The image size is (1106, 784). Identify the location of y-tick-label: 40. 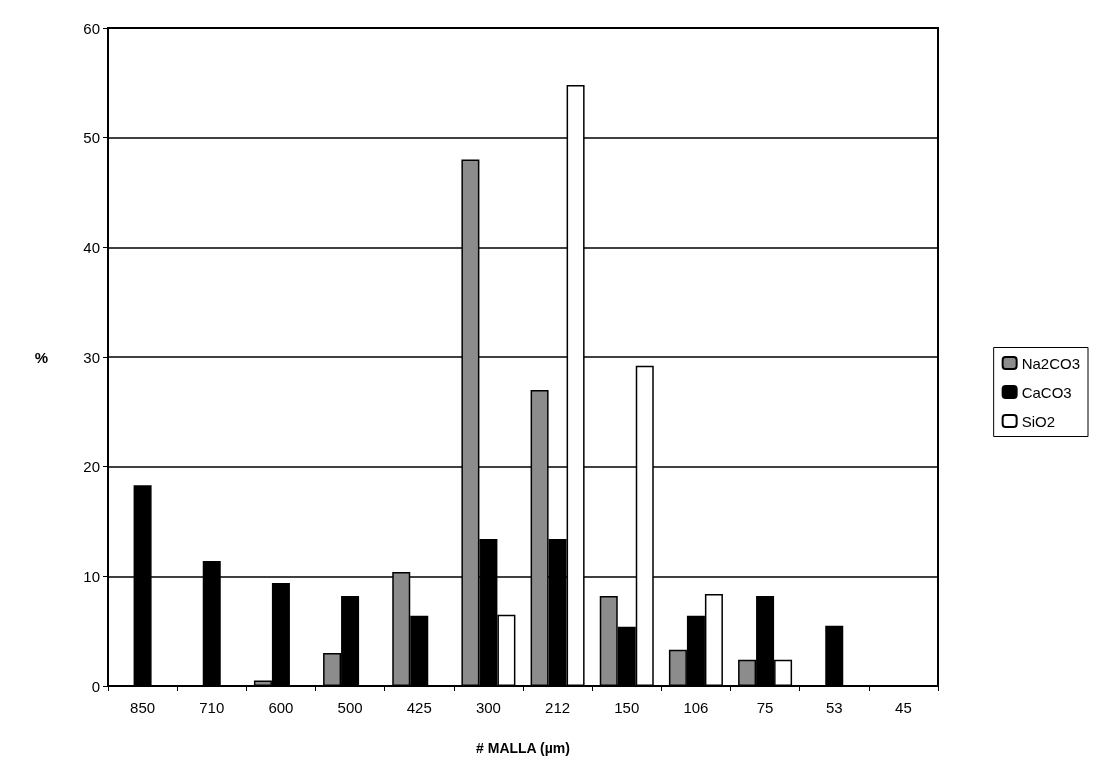
(91, 247).